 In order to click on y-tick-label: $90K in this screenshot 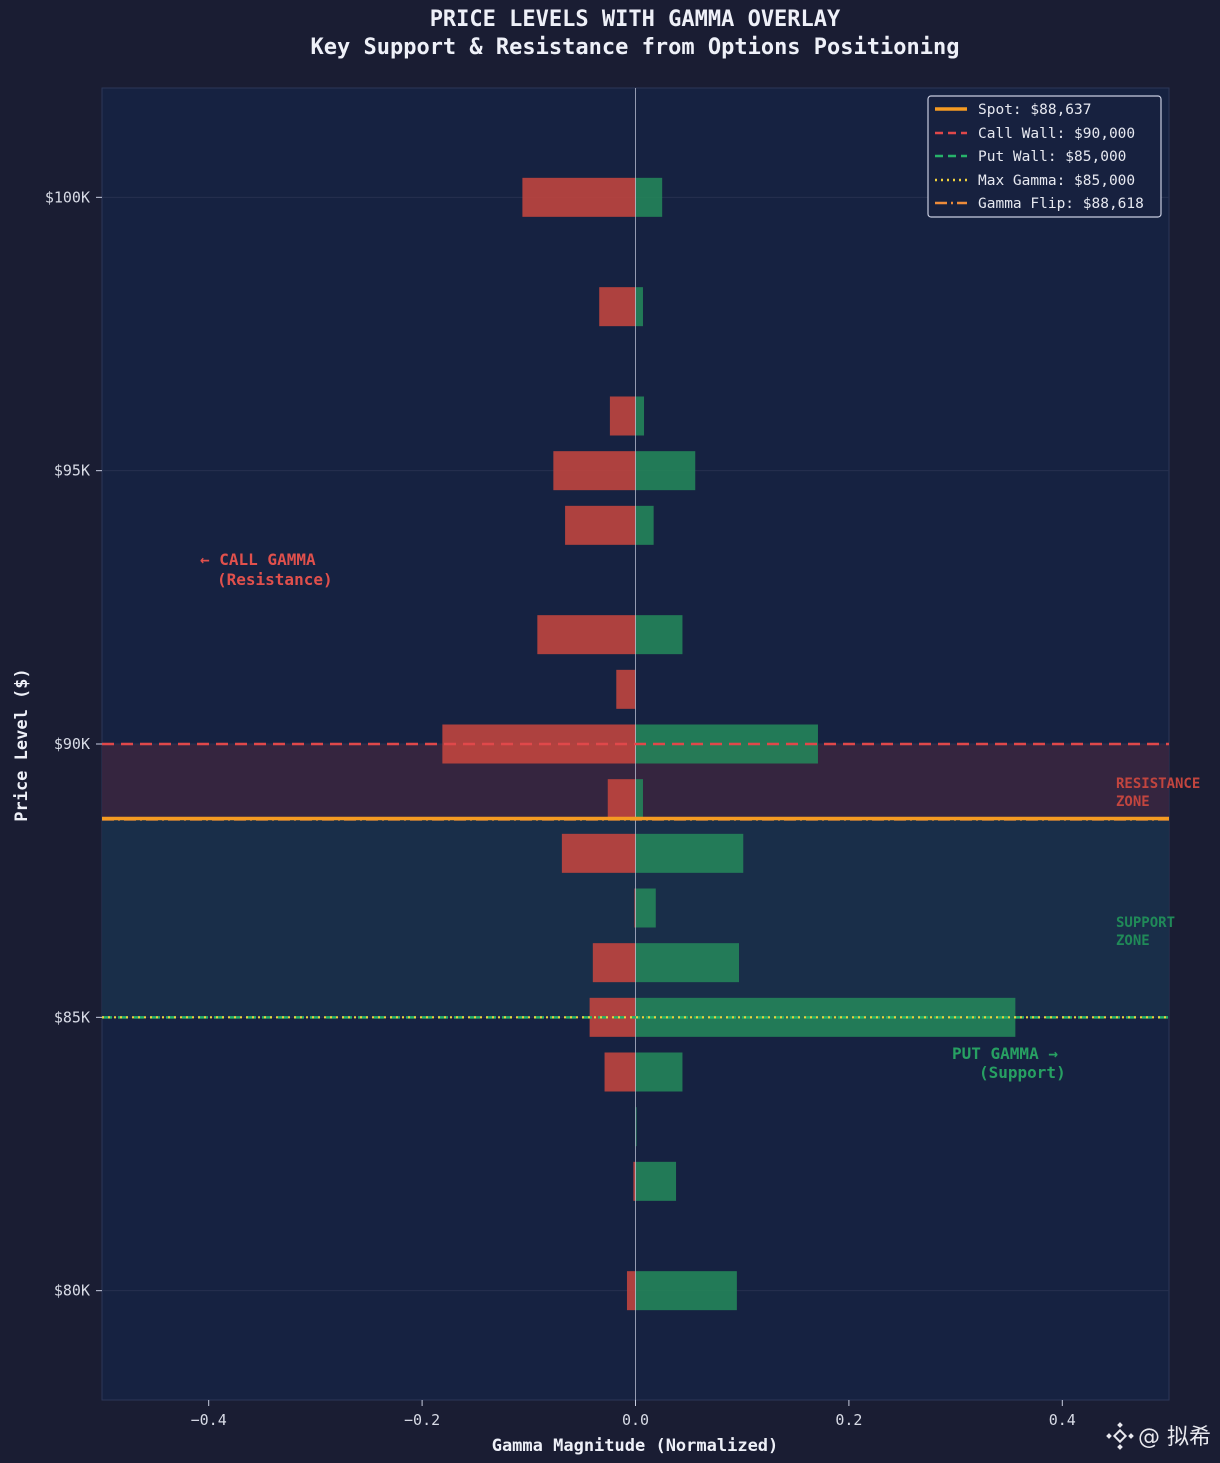, I will do `click(72, 744)`.